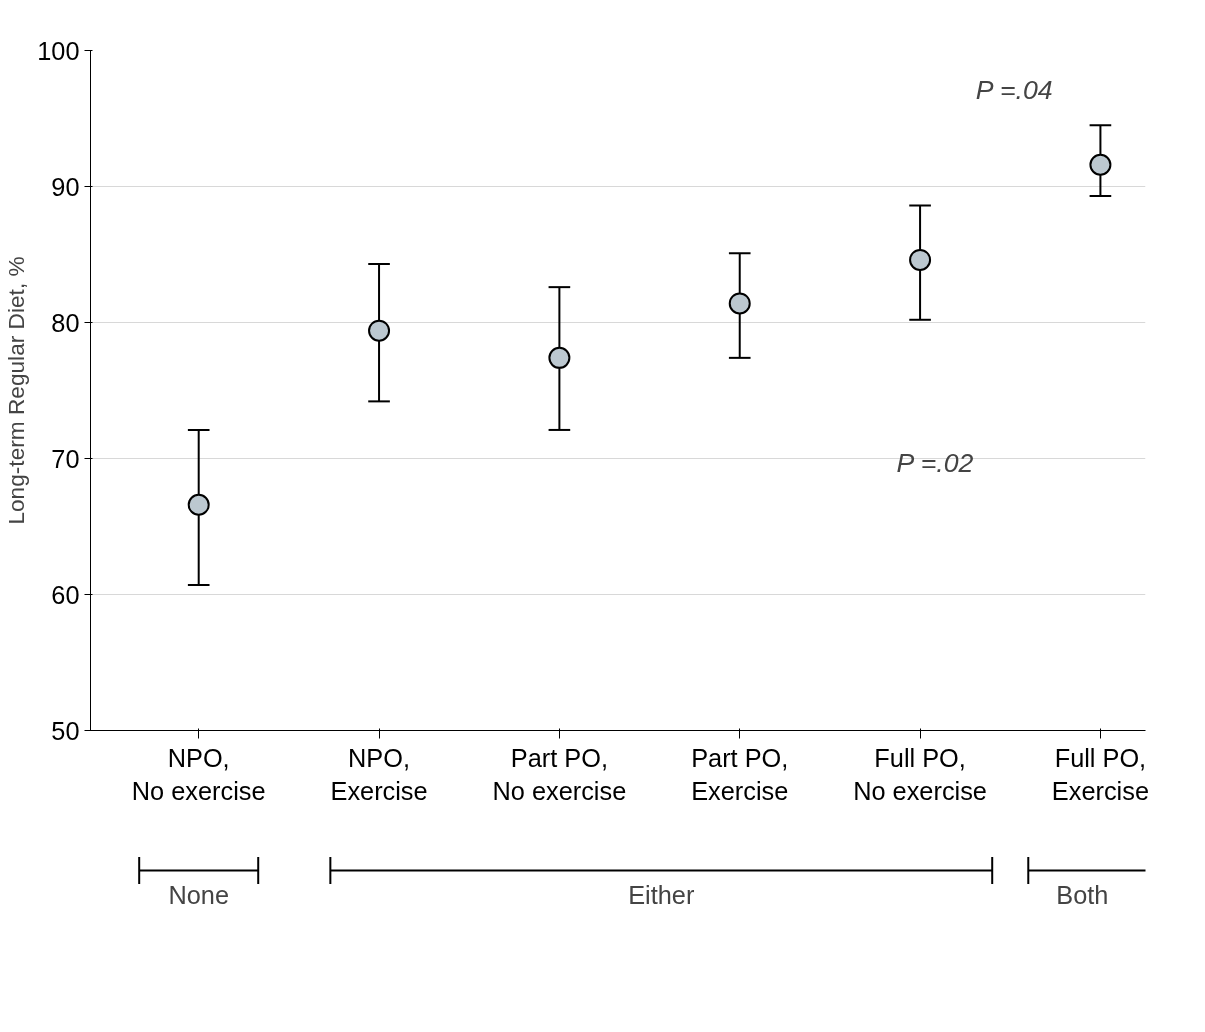 This screenshot has width=1205, height=1032. Describe the element at coordinates (935, 462) in the screenshot. I see `annotation: P =.02` at that location.